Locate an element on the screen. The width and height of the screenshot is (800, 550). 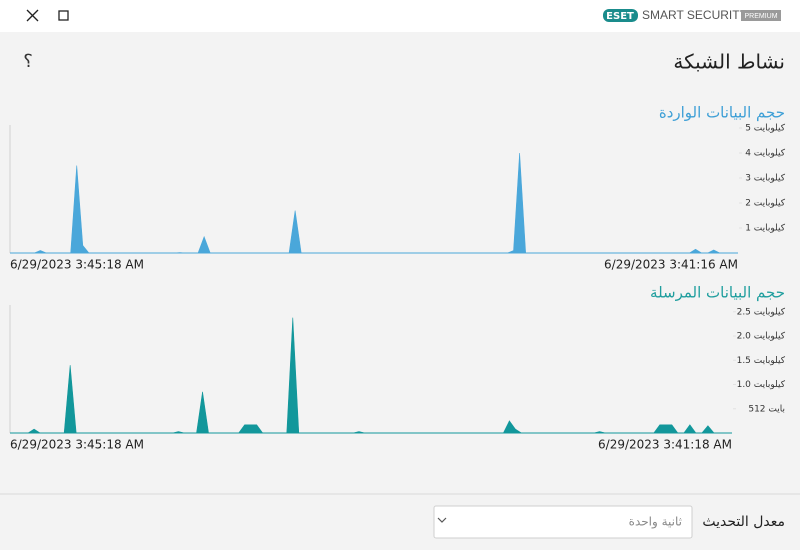
edition-badge is located at coordinates (761, 15).